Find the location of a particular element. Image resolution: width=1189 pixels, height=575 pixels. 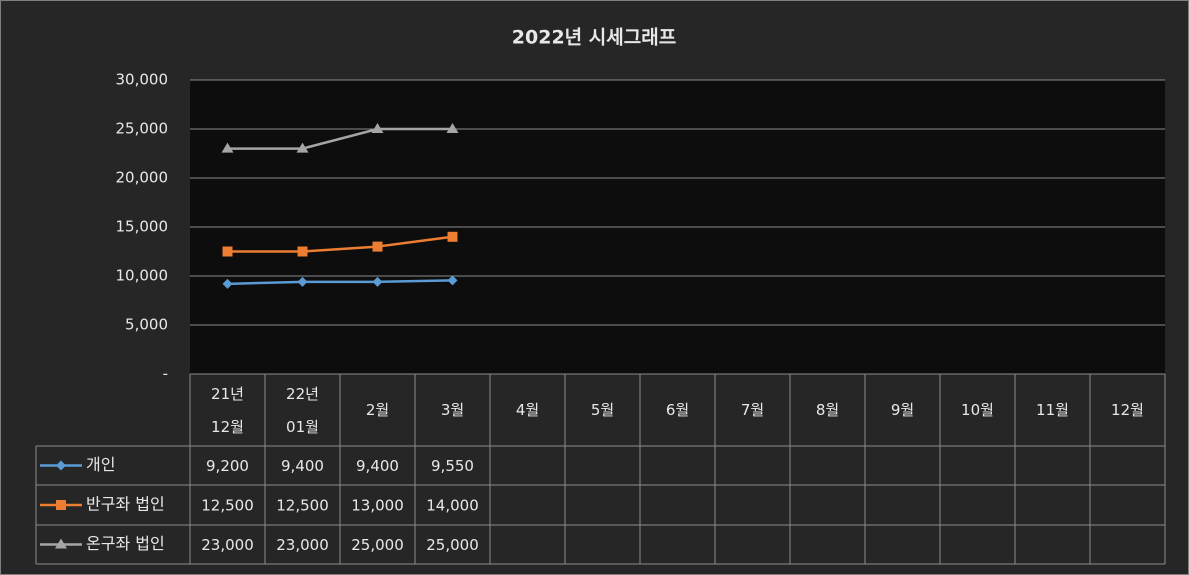

x-tick-label-box: 12월 is located at coordinates (1127, 410).